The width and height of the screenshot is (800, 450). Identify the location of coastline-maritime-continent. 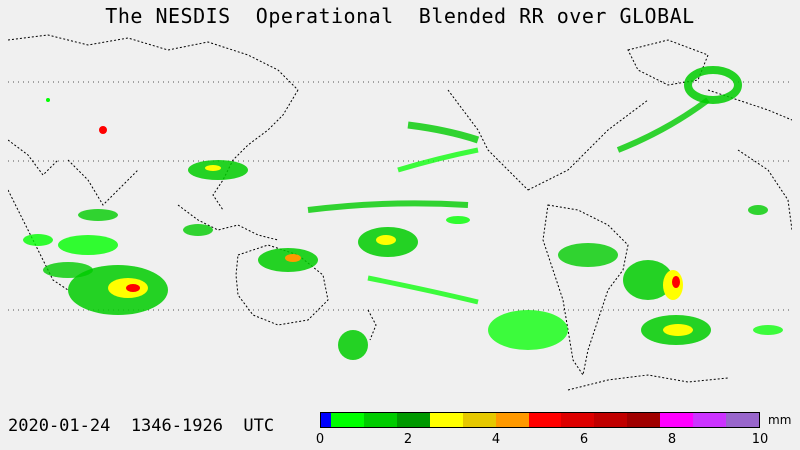
(228, 222).